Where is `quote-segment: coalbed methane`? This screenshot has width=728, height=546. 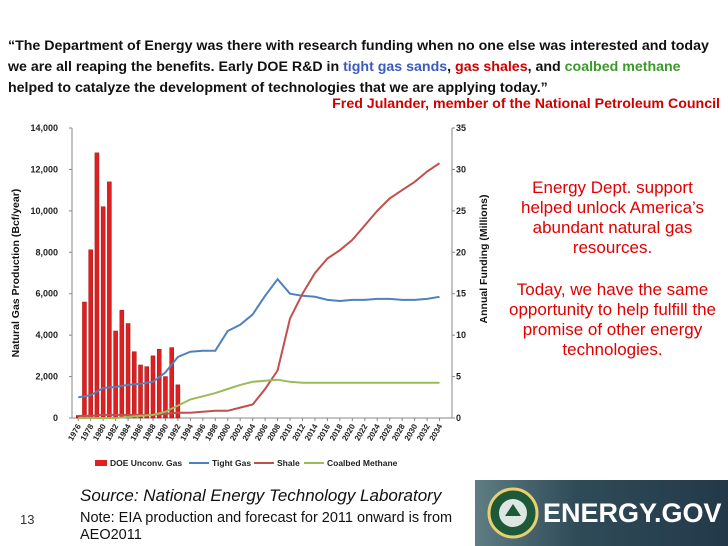 quote-segment: coalbed methane is located at coordinates (622, 67).